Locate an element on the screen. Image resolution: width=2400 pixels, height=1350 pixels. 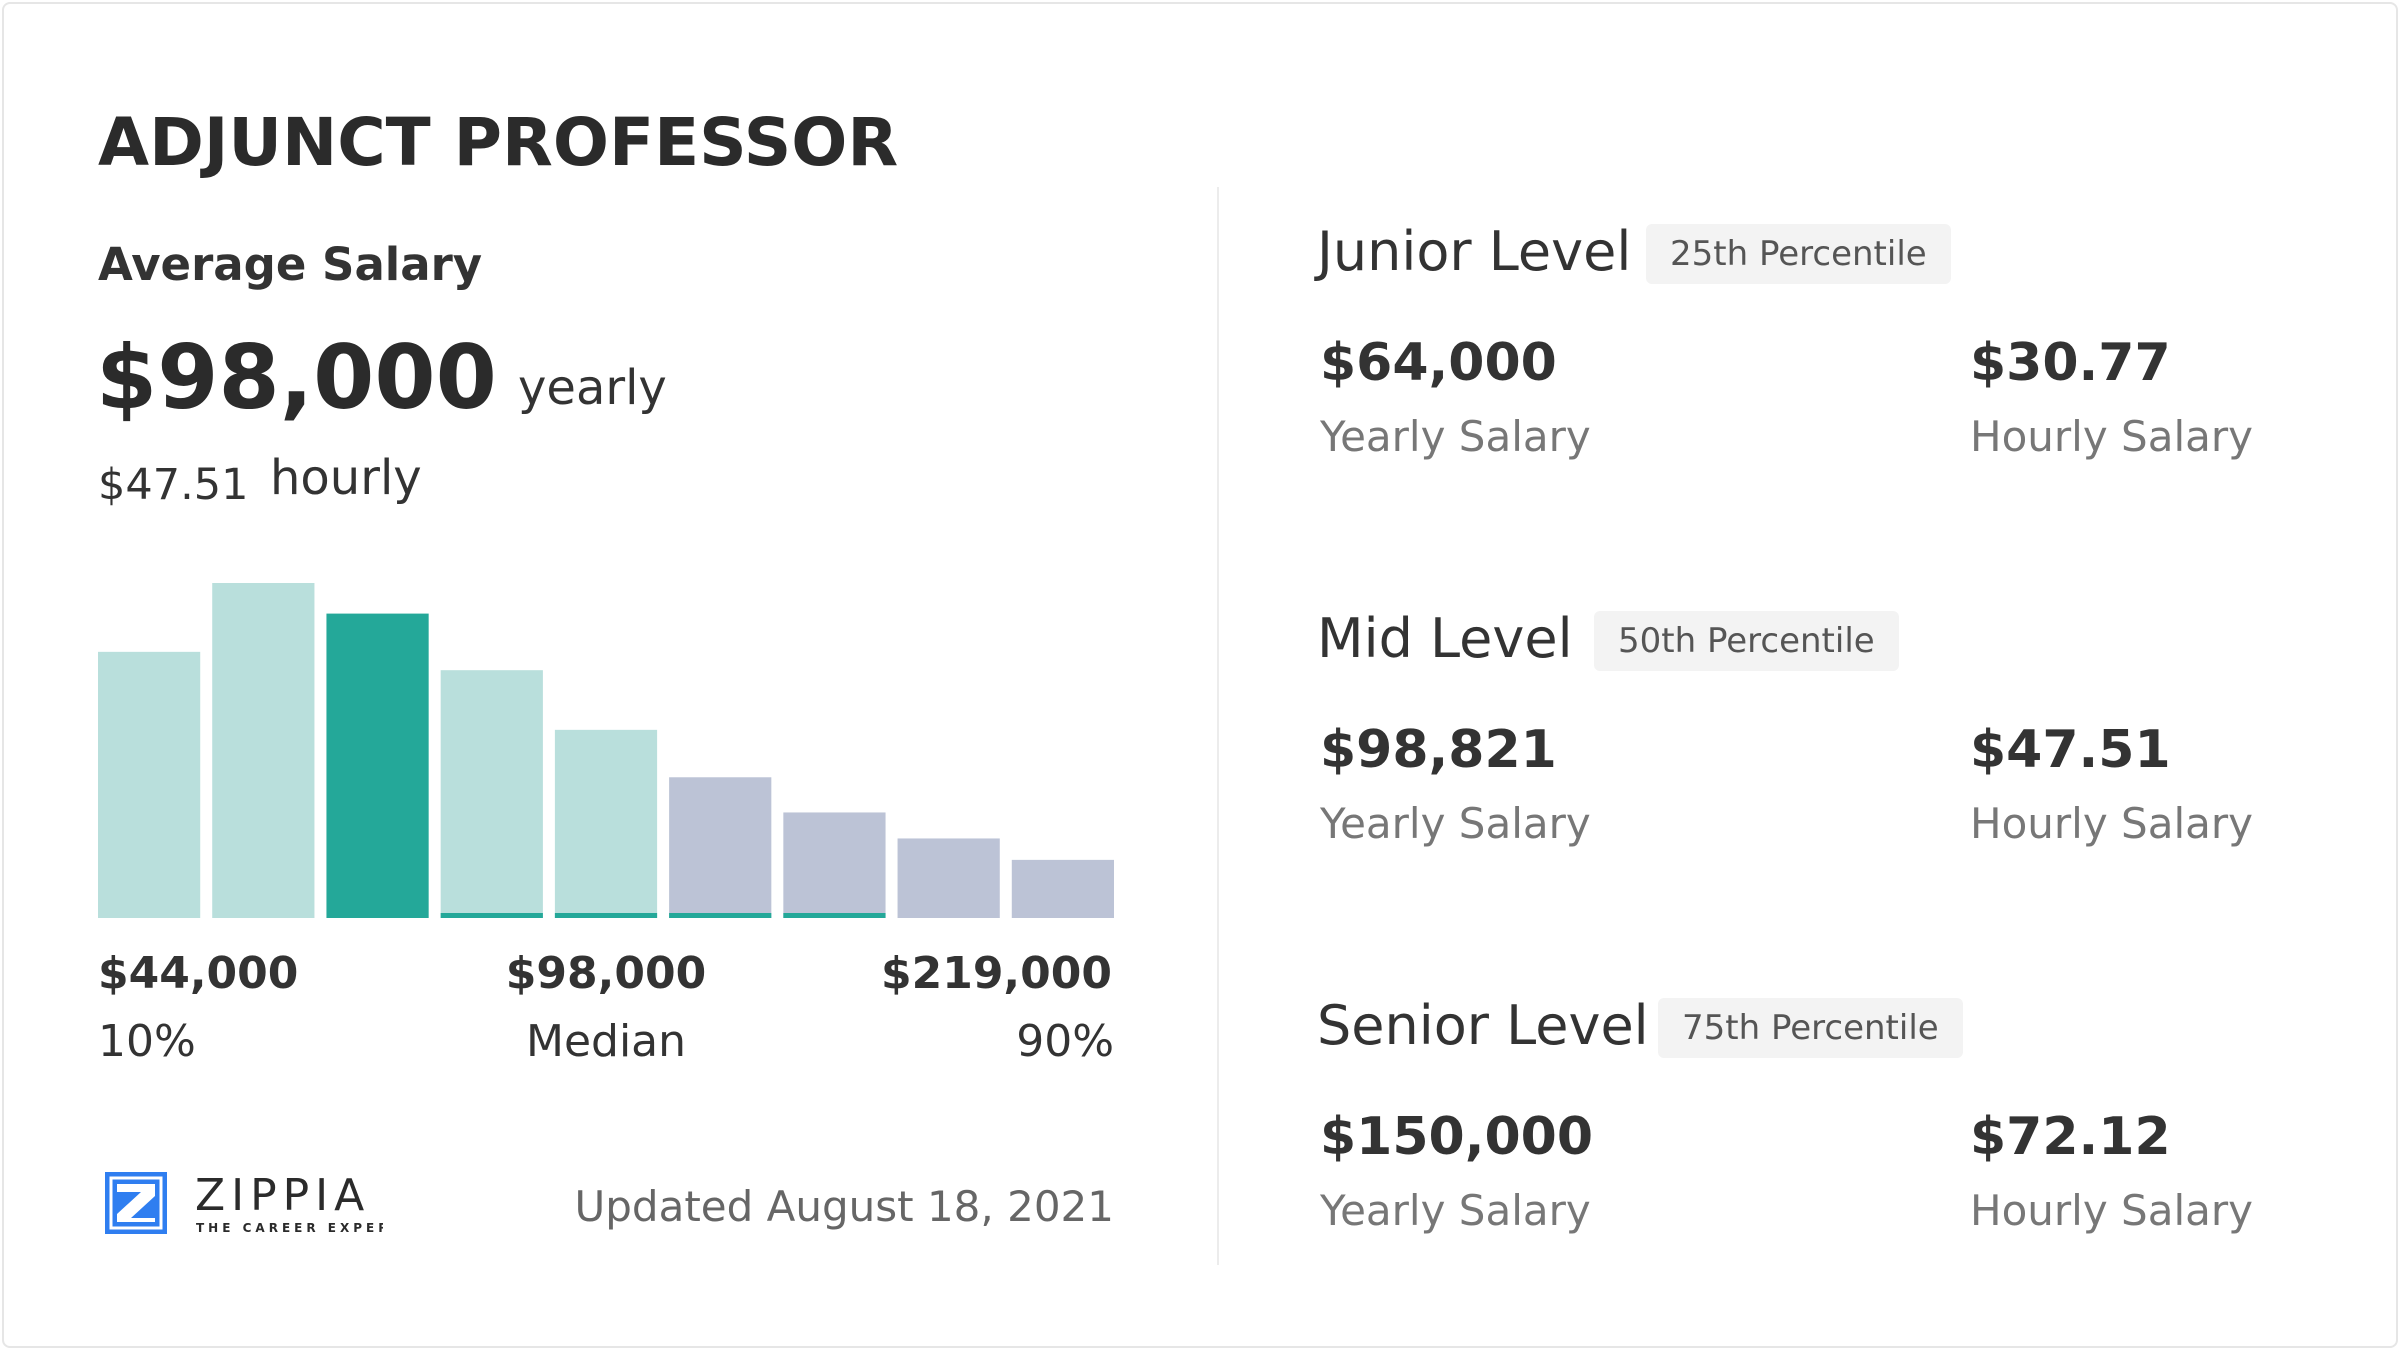
zippia-z-icon is located at coordinates (136, 1203).